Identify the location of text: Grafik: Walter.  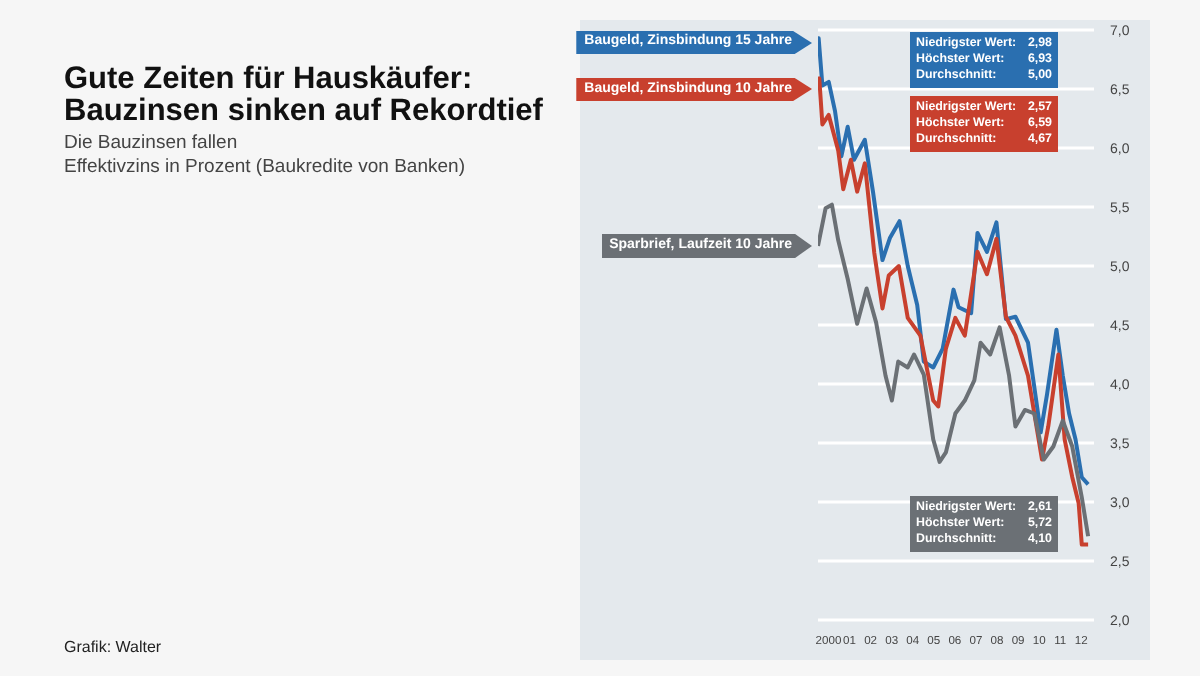
(113, 647).